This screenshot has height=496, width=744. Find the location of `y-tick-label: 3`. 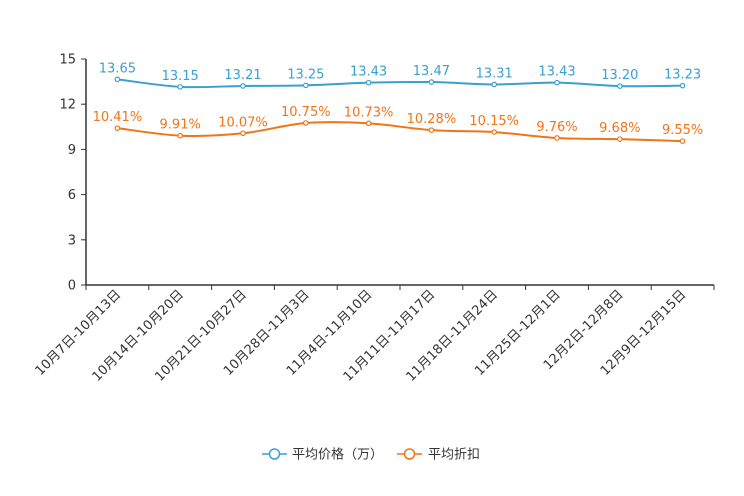

y-tick-label: 3 is located at coordinates (72, 240).